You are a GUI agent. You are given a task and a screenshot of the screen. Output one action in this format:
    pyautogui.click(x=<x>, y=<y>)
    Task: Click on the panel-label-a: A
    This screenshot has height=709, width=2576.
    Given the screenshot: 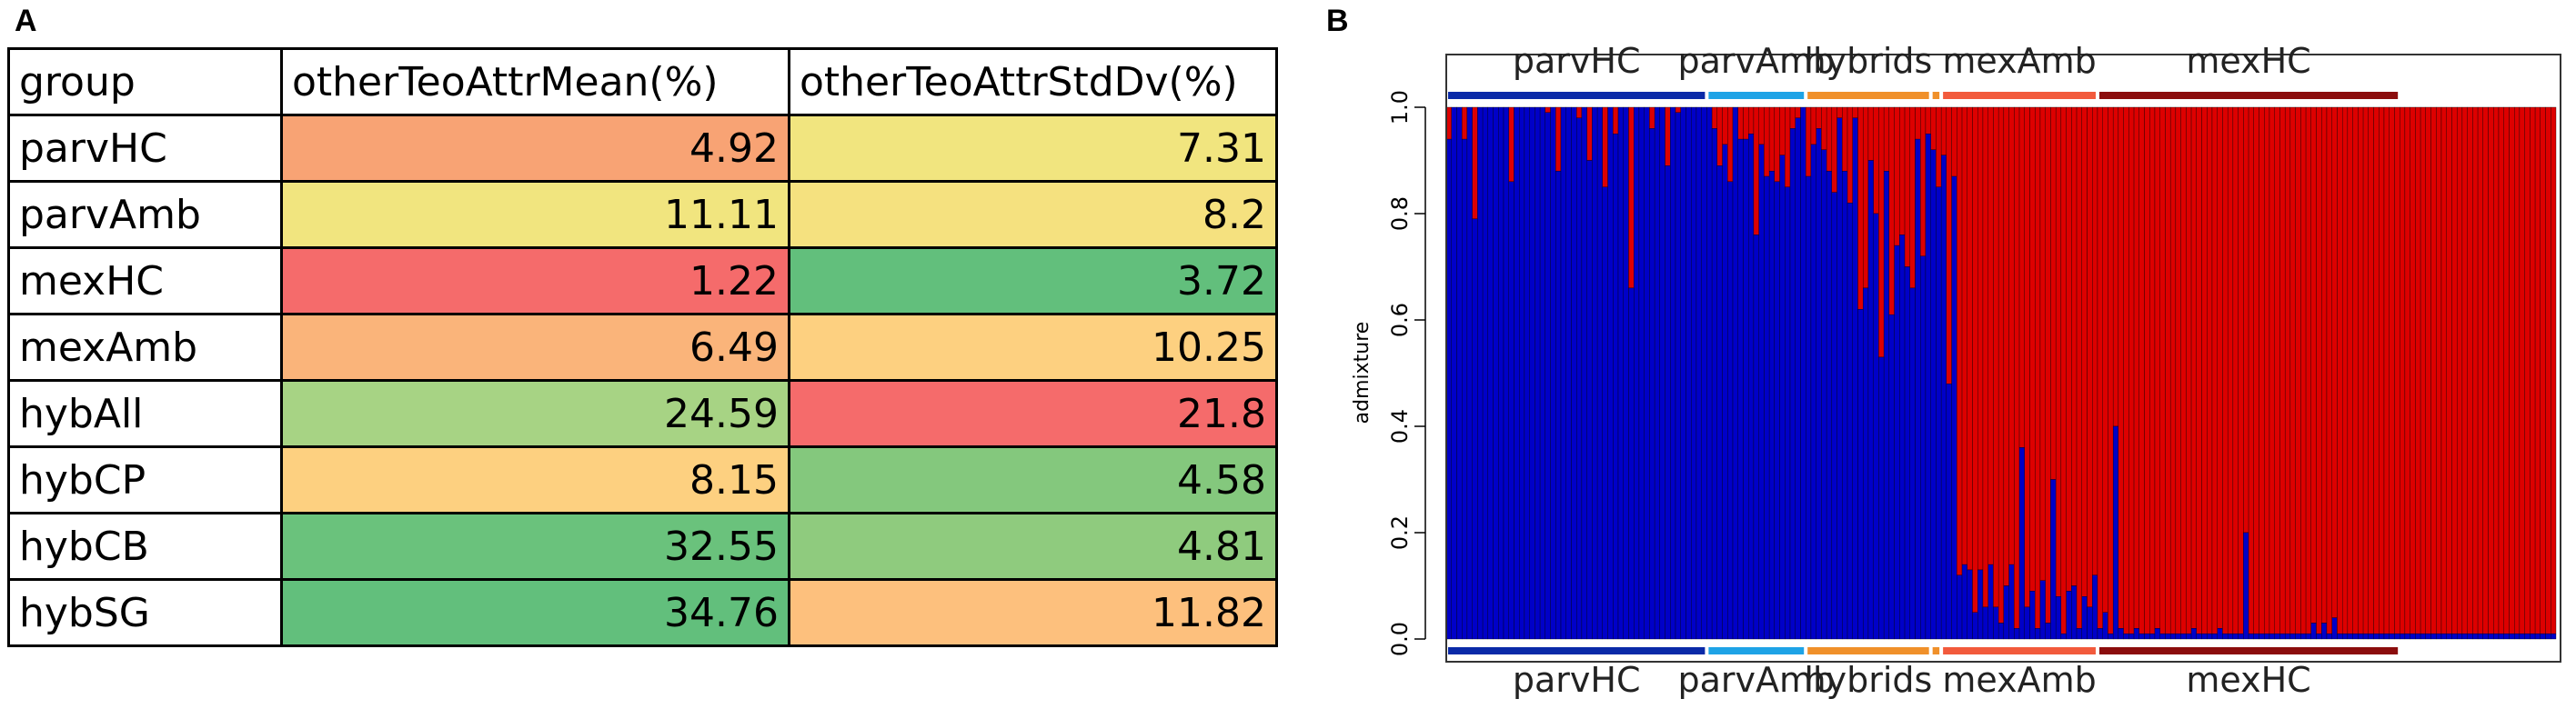 What is the action you would take?
    pyautogui.click(x=26, y=21)
    